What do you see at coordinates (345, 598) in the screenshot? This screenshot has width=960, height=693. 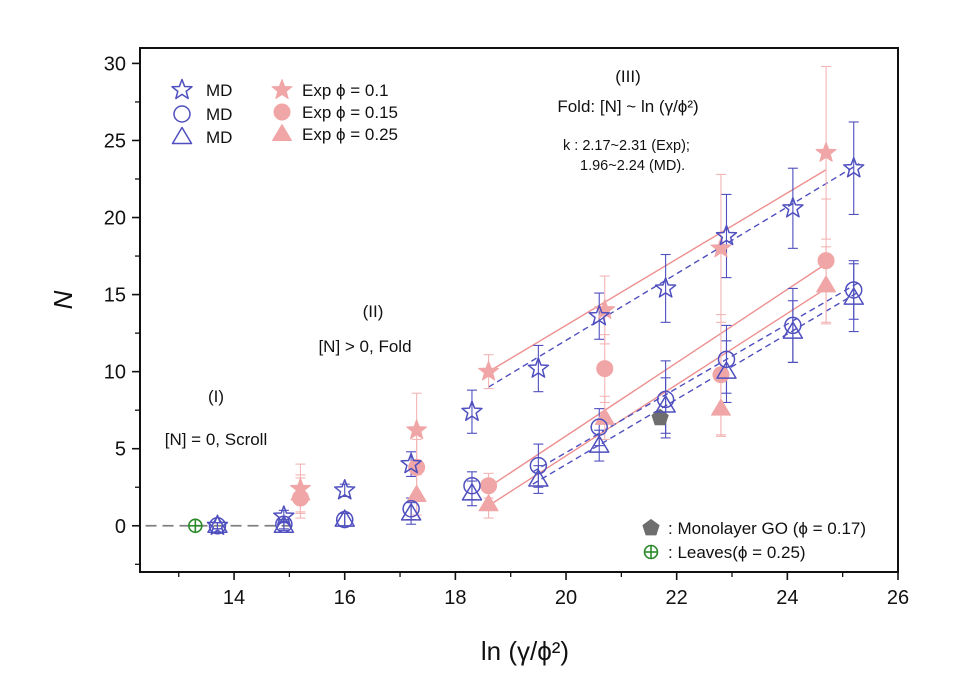 I see `x-tick-label-16: 16` at bounding box center [345, 598].